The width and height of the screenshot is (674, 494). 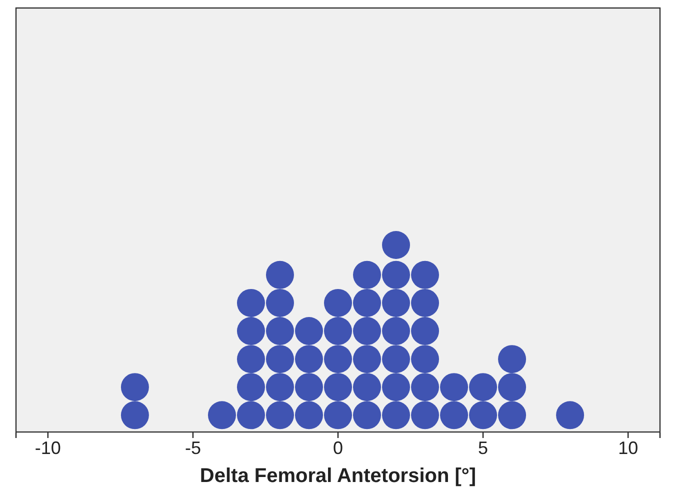 What do you see at coordinates (628, 448) in the screenshot?
I see `x-tick-label: 10` at bounding box center [628, 448].